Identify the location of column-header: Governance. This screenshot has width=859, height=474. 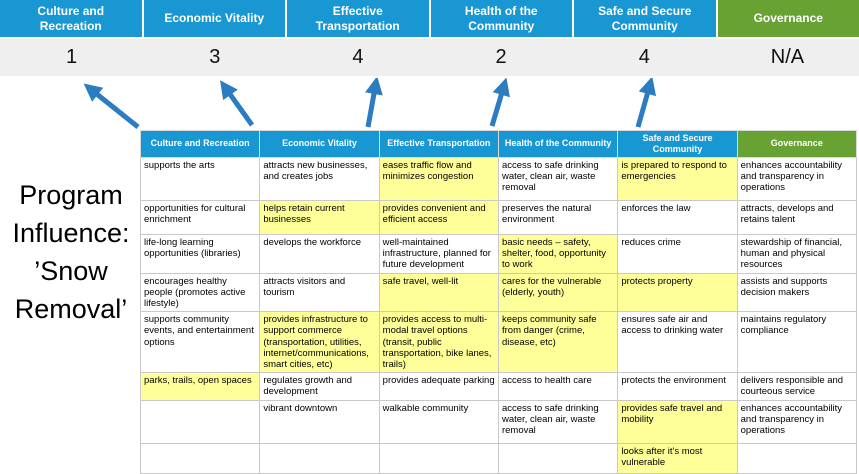
(796, 144).